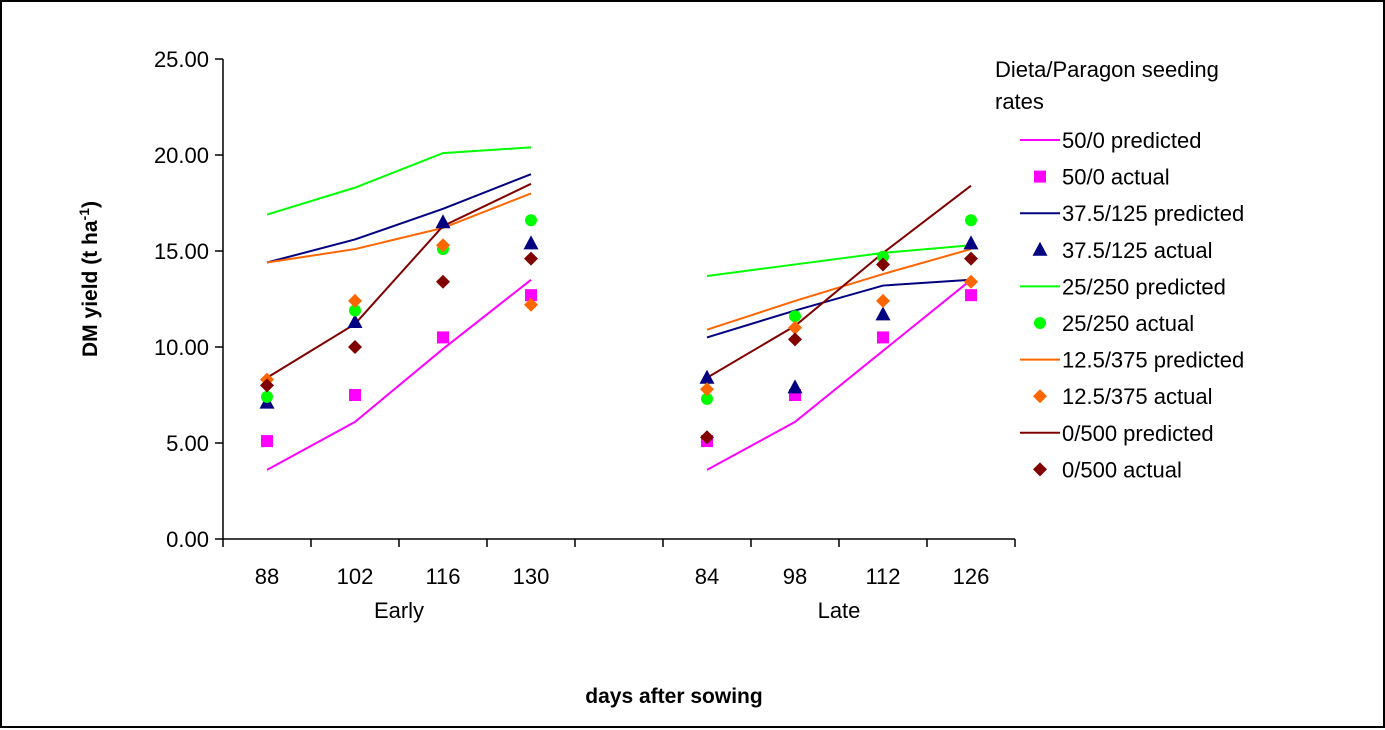 This screenshot has height=730, width=1385. What do you see at coordinates (1040, 176) in the screenshot?
I see `legend-swatch-50-0-actual` at bounding box center [1040, 176].